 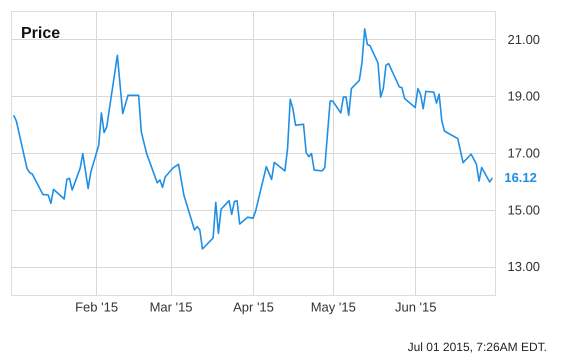 I want to click on x-tick-label: Jun '15, so click(x=415, y=307).